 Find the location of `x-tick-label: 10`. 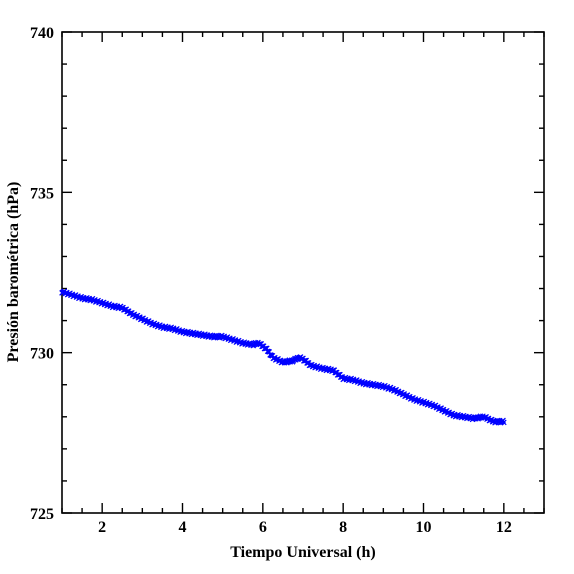

x-tick-label: 10 is located at coordinates (424, 527).